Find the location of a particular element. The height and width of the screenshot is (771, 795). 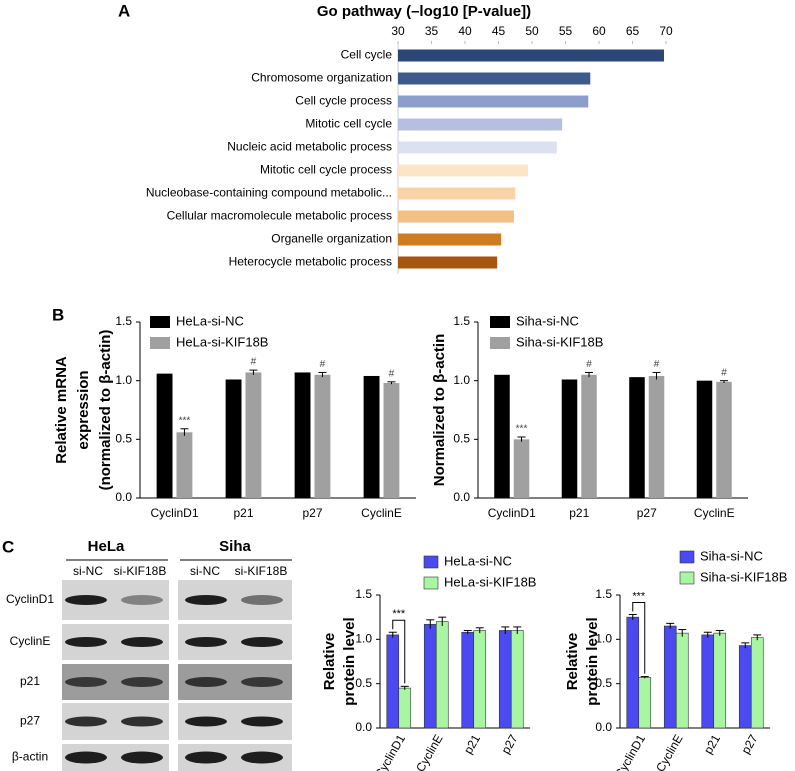

panel-label: A is located at coordinates (124, 10).